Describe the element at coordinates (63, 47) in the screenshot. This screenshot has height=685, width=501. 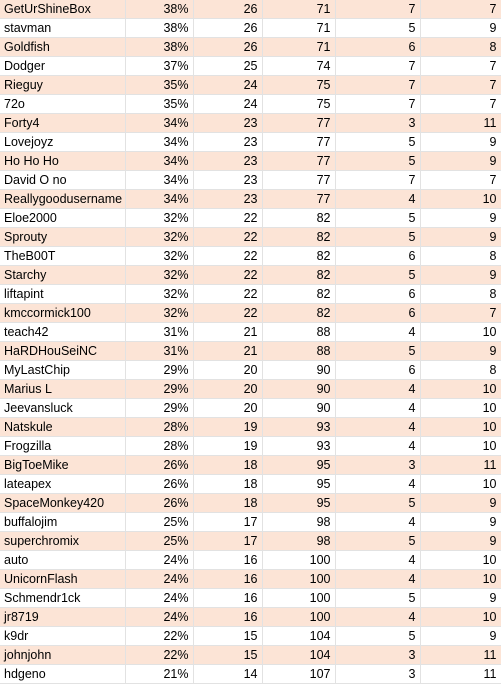
I see `player-name: Goldfish` at that location.